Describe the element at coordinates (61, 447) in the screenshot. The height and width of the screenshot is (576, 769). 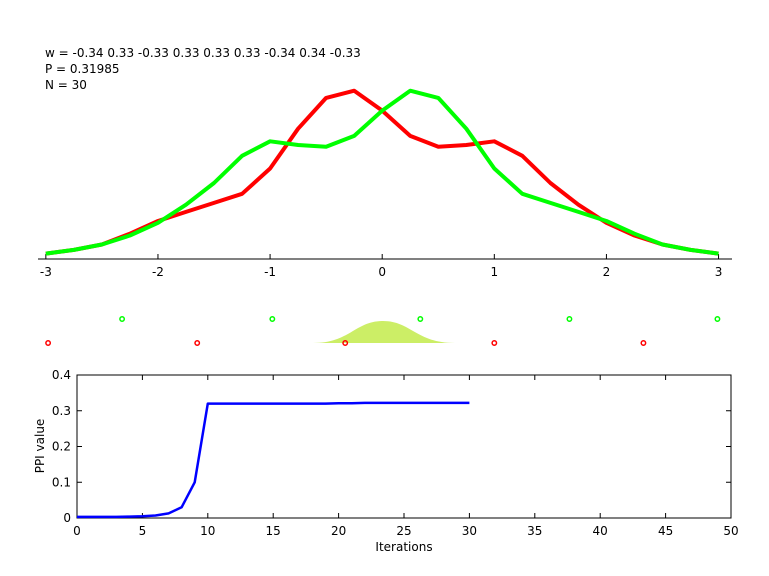
I see `y-tick-label: 0.2` at that location.